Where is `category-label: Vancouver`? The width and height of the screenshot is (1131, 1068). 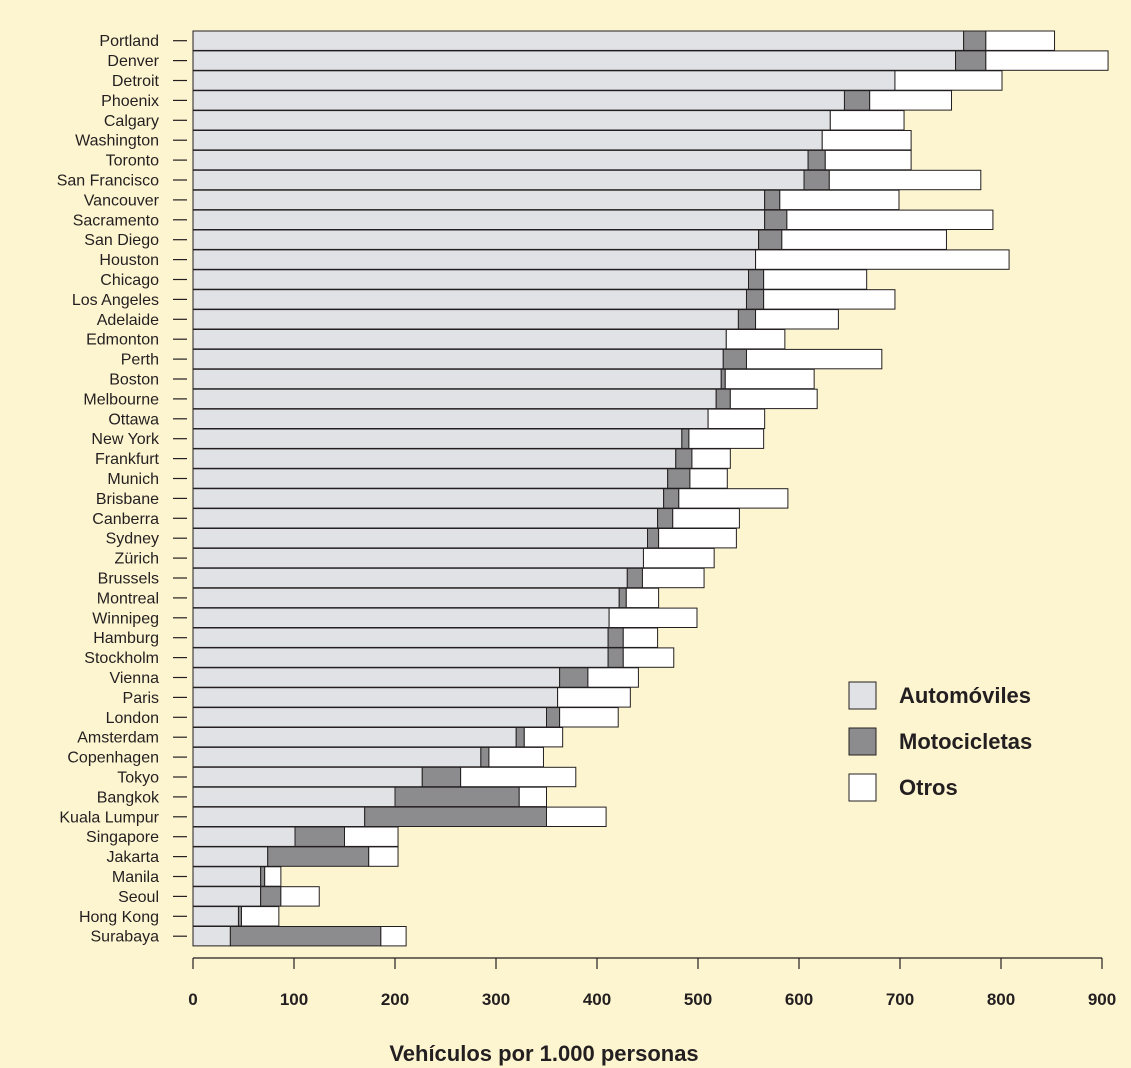 category-label: Vancouver is located at coordinates (122, 200).